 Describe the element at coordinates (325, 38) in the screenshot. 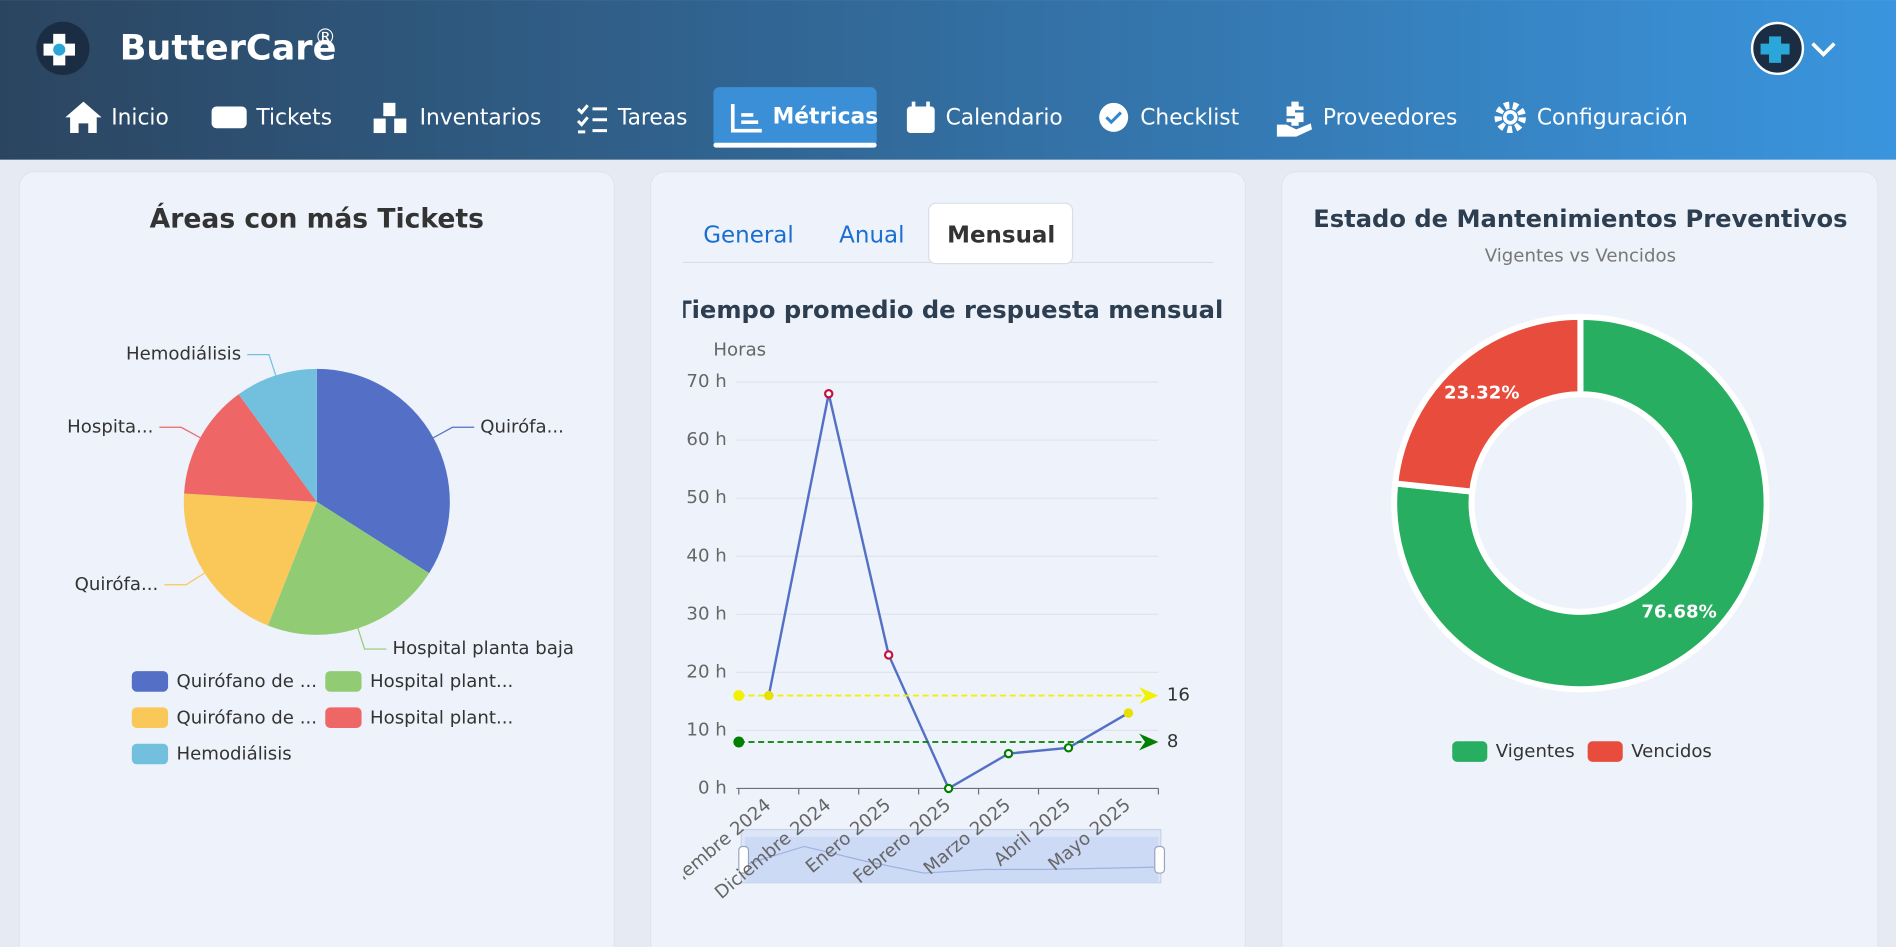

I see `brand-mark: ®` at that location.